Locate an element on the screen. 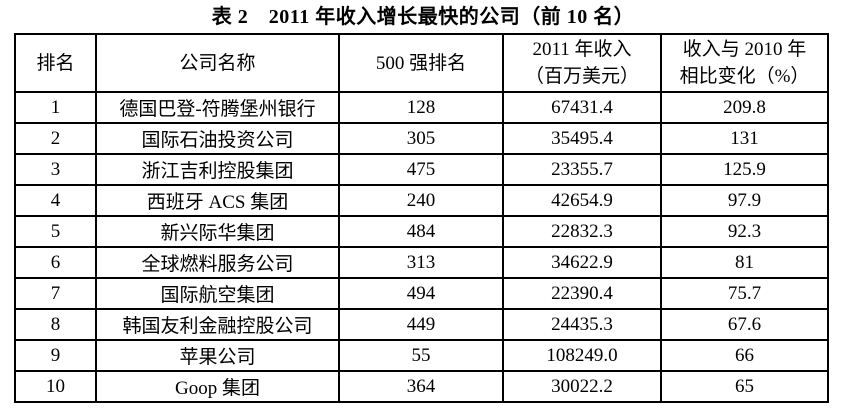  header-change: 收入与 2010 年 相比变化（%） is located at coordinates (744, 63).